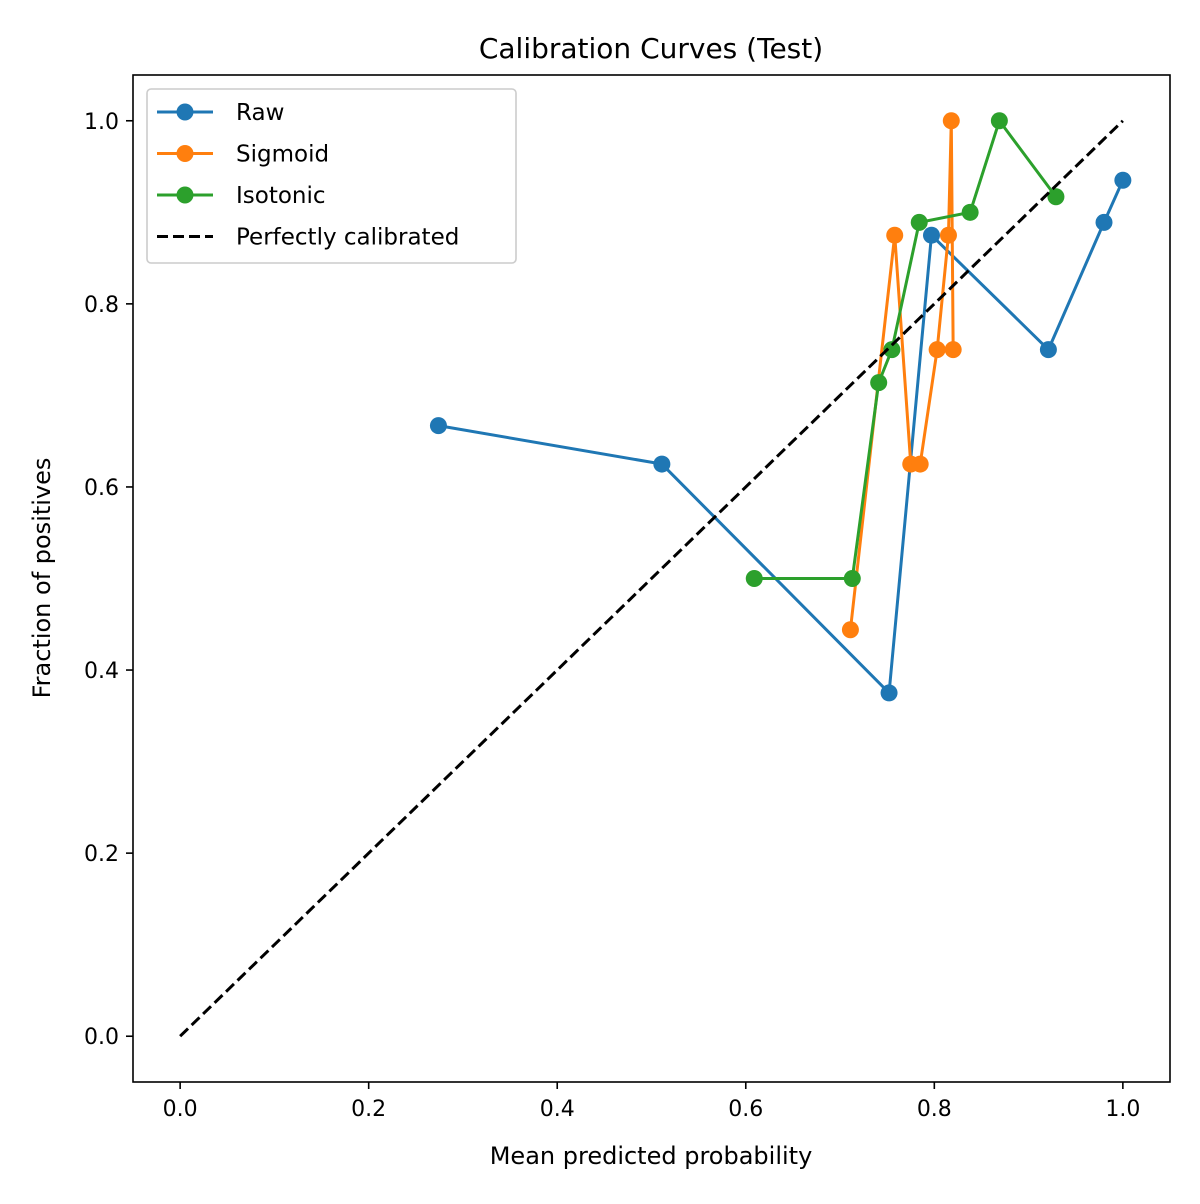 Image resolution: width=1200 pixels, height=1204 pixels. What do you see at coordinates (101, 488) in the screenshot?
I see `y-tick-label: 0.6` at bounding box center [101, 488].